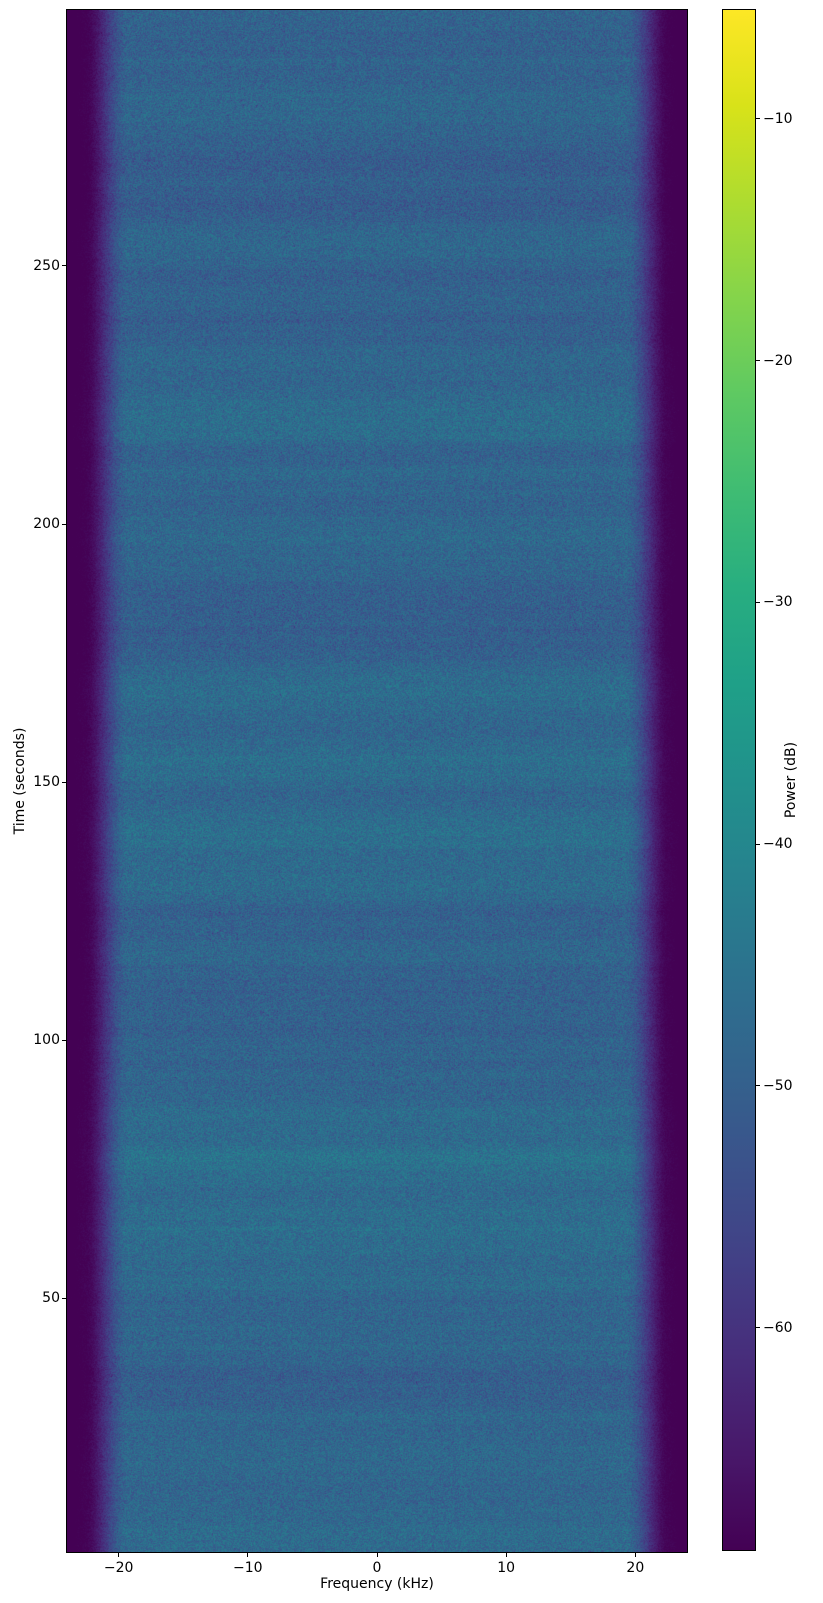  What do you see at coordinates (118, 1568) in the screenshot?
I see `x-tick-label: −20` at bounding box center [118, 1568].